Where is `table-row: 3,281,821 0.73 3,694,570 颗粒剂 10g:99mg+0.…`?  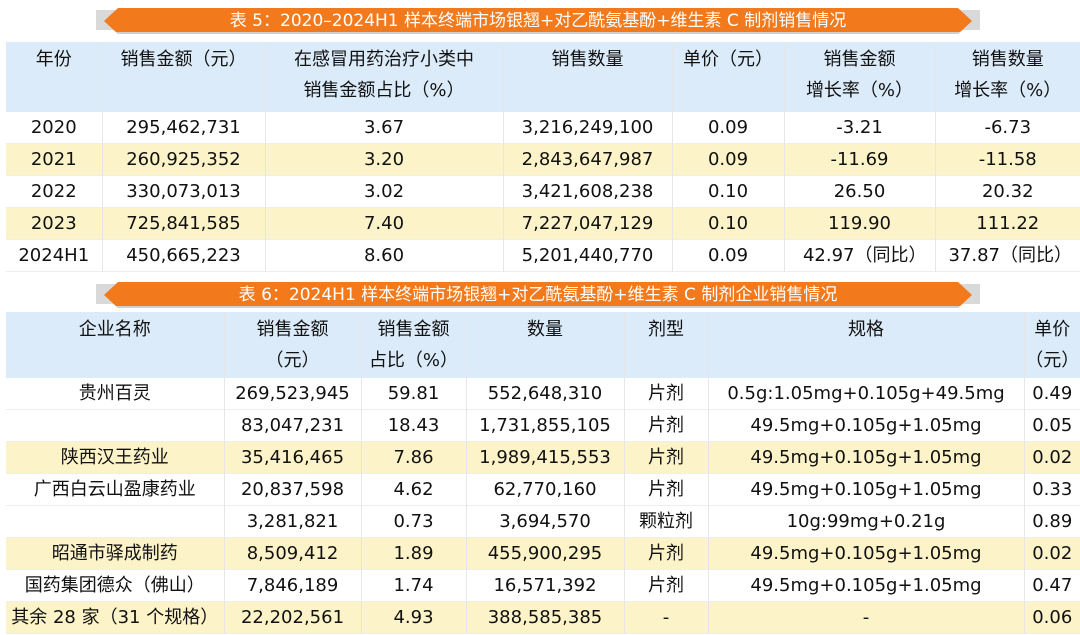 table-row: 3,281,821 0.73 3,694,570 颗粒剂 10g:99mg+0.… is located at coordinates (543, 521).